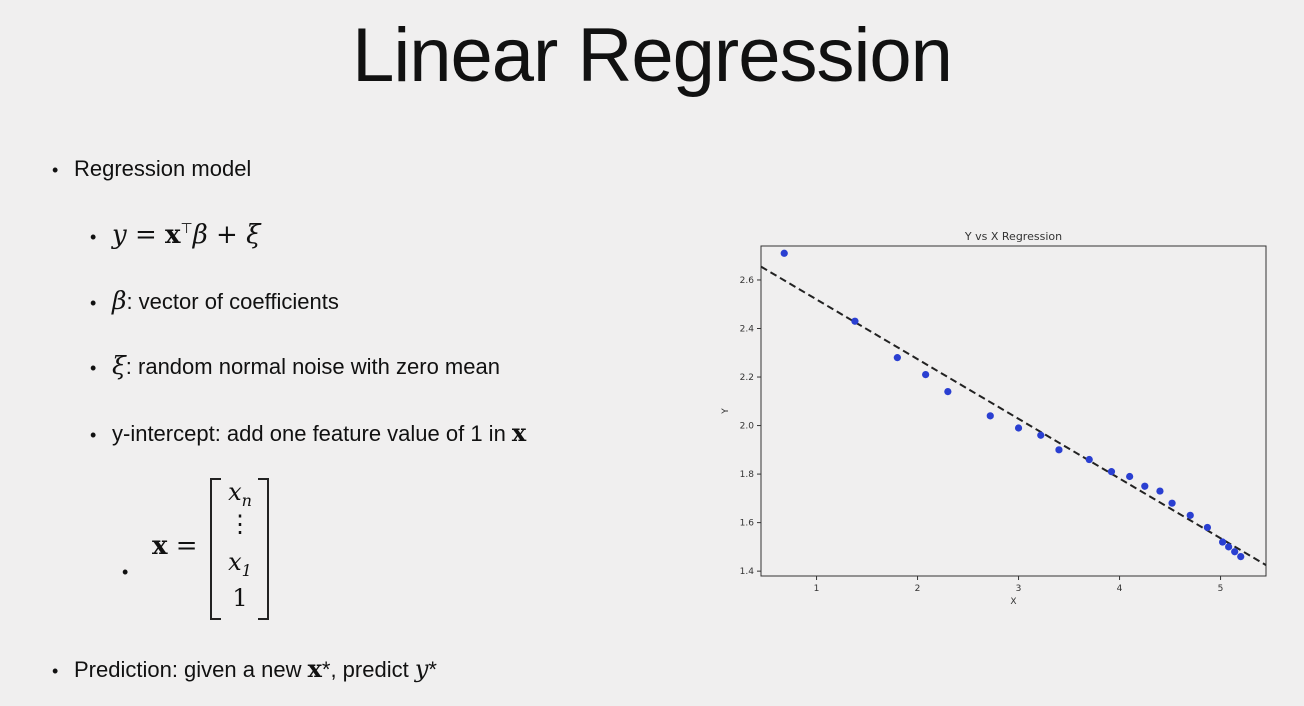 The height and width of the screenshot is (706, 1304). I want to click on eq-x: x, so click(173, 235).